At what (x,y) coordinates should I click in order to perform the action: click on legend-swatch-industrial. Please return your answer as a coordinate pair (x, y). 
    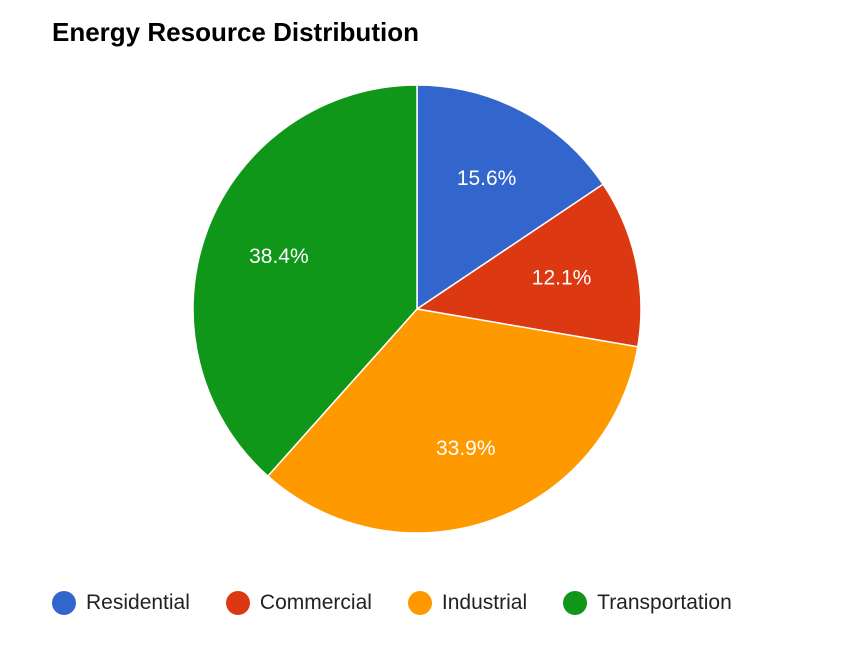
    Looking at the image, I should click on (419, 603).